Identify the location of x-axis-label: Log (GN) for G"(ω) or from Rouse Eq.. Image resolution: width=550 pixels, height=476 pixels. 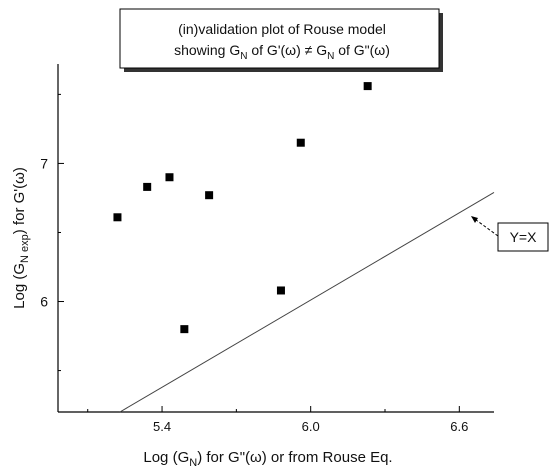
(267, 459).